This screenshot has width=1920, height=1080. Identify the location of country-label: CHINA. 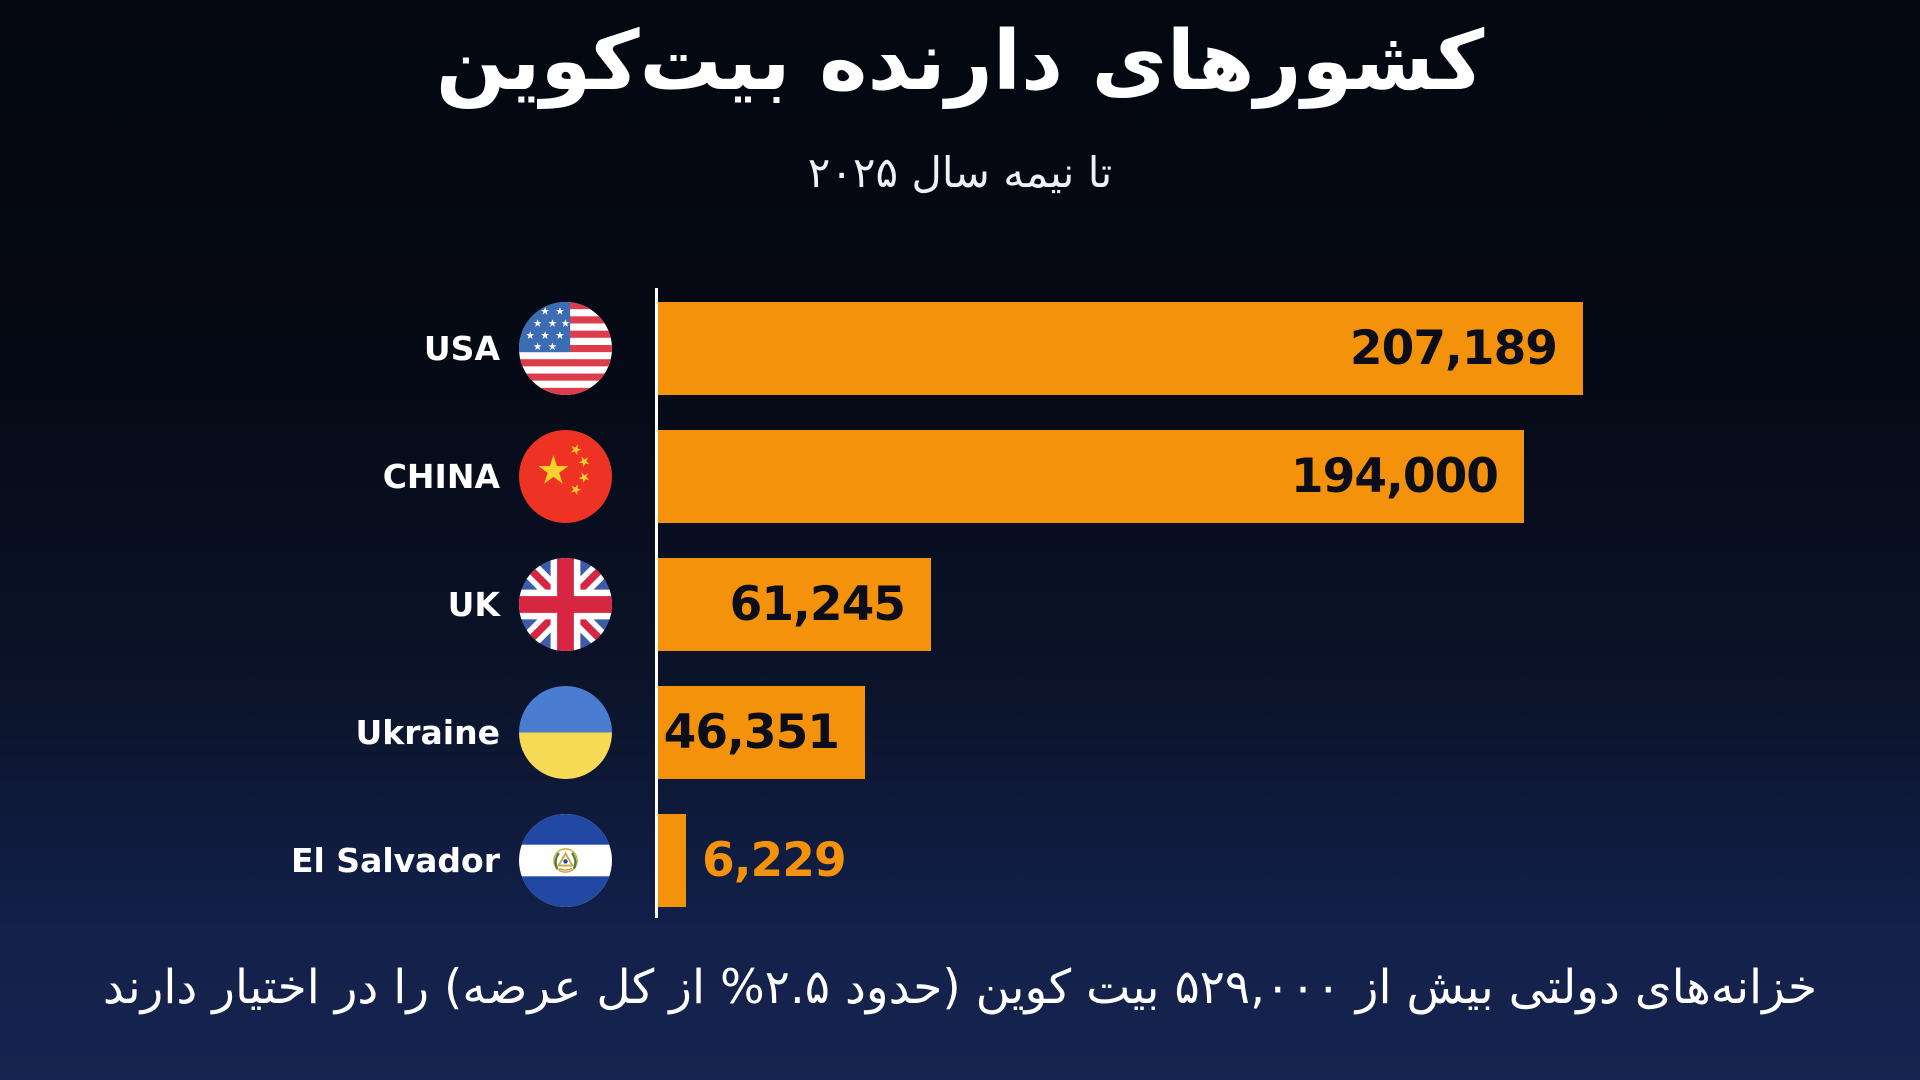
(441, 476).